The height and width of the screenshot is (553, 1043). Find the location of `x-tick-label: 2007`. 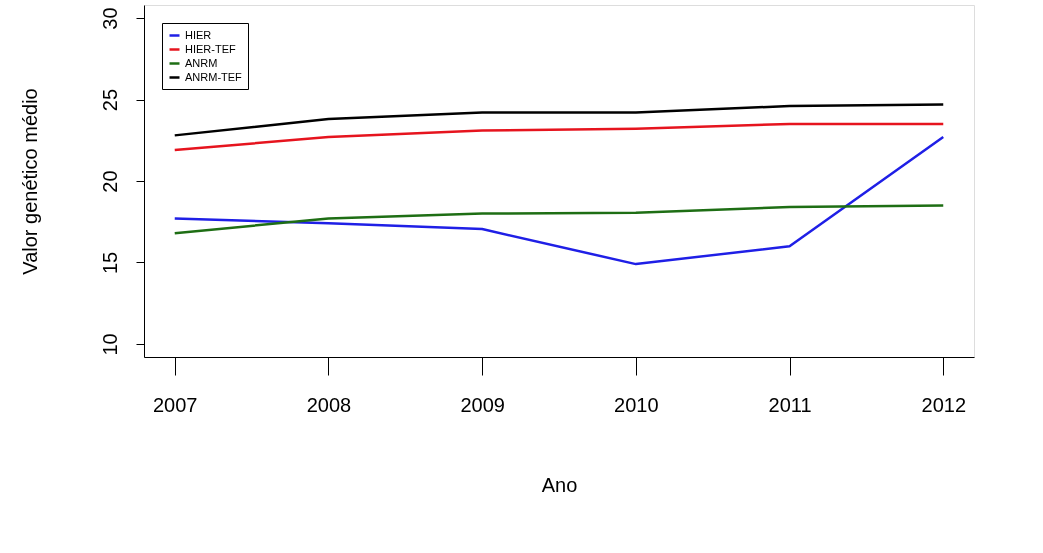

x-tick-label: 2007 is located at coordinates (175, 404).